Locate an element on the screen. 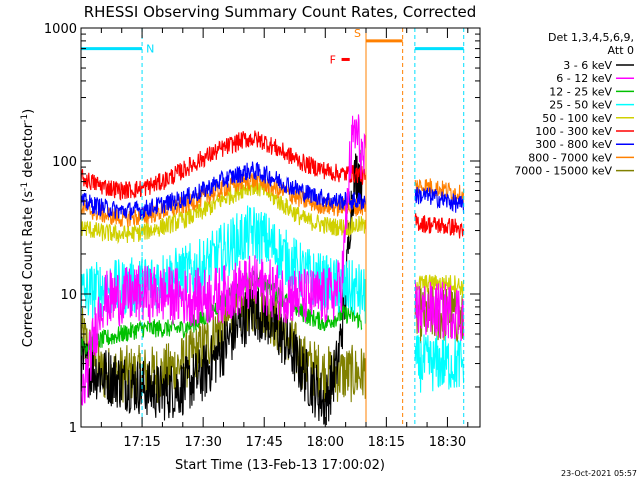 The height and width of the screenshot is (480, 640). y-axis-label-sup2: -1 is located at coordinates (25, 118).